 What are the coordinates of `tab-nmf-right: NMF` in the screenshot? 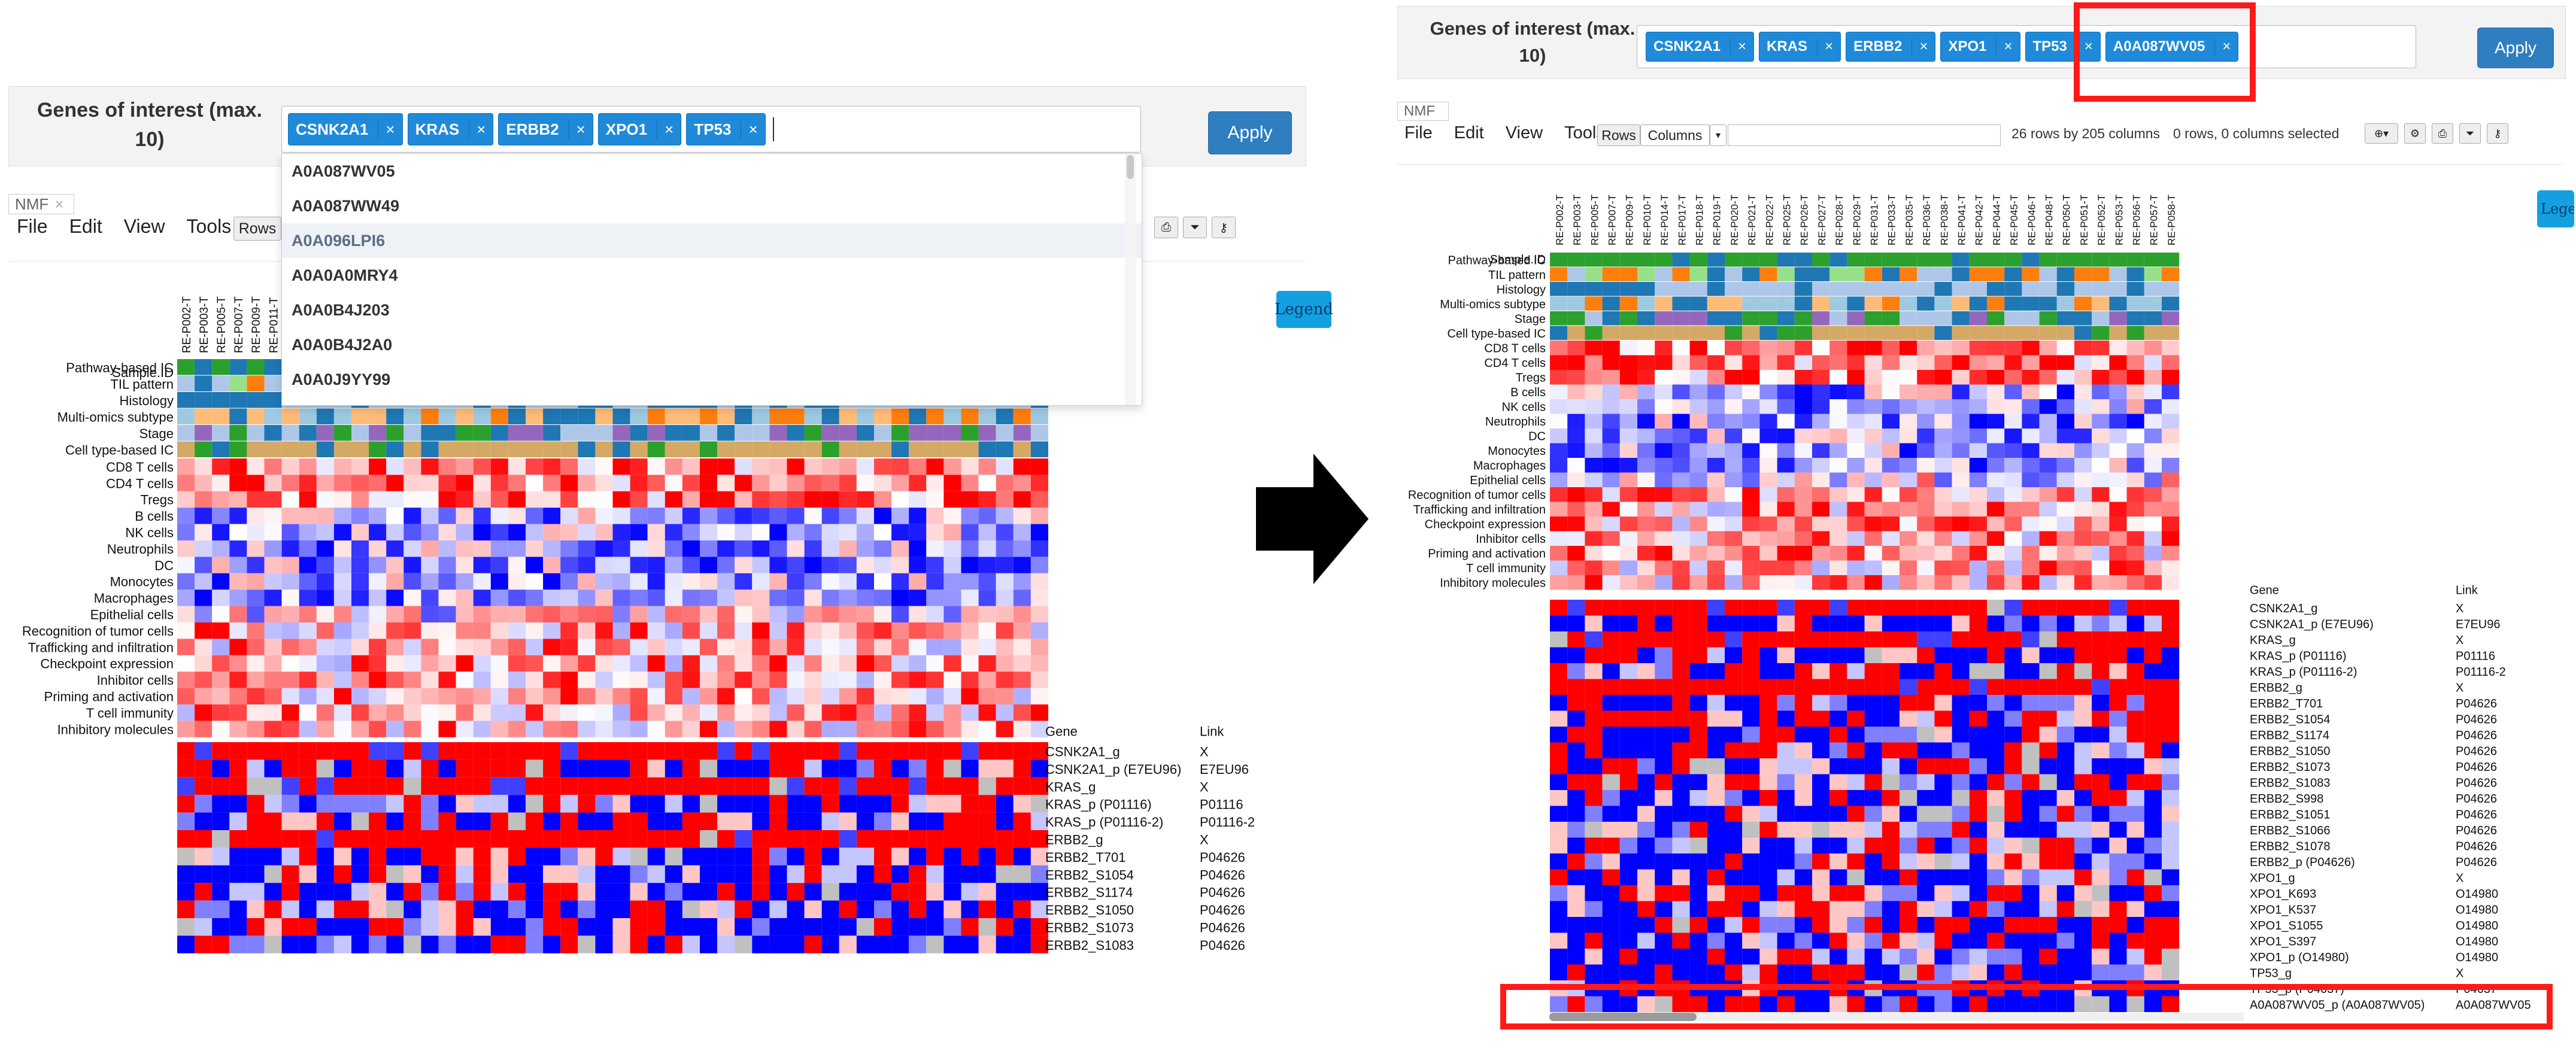 It's located at (1423, 111).